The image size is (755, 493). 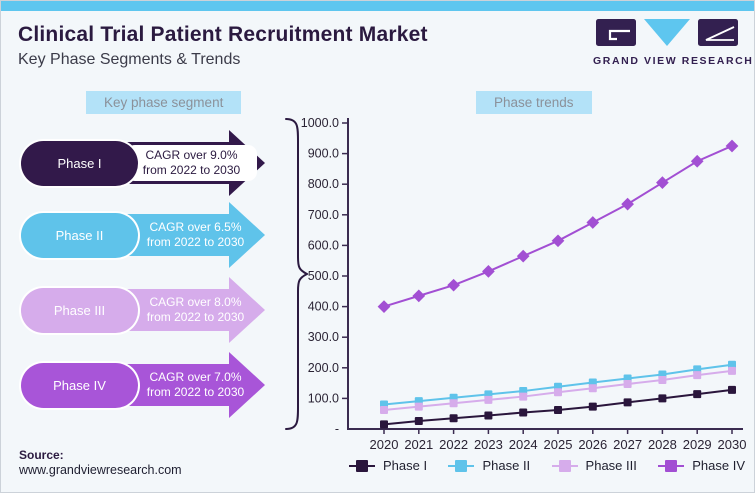 I want to click on legend-label: Phase I, so click(x=405, y=465).